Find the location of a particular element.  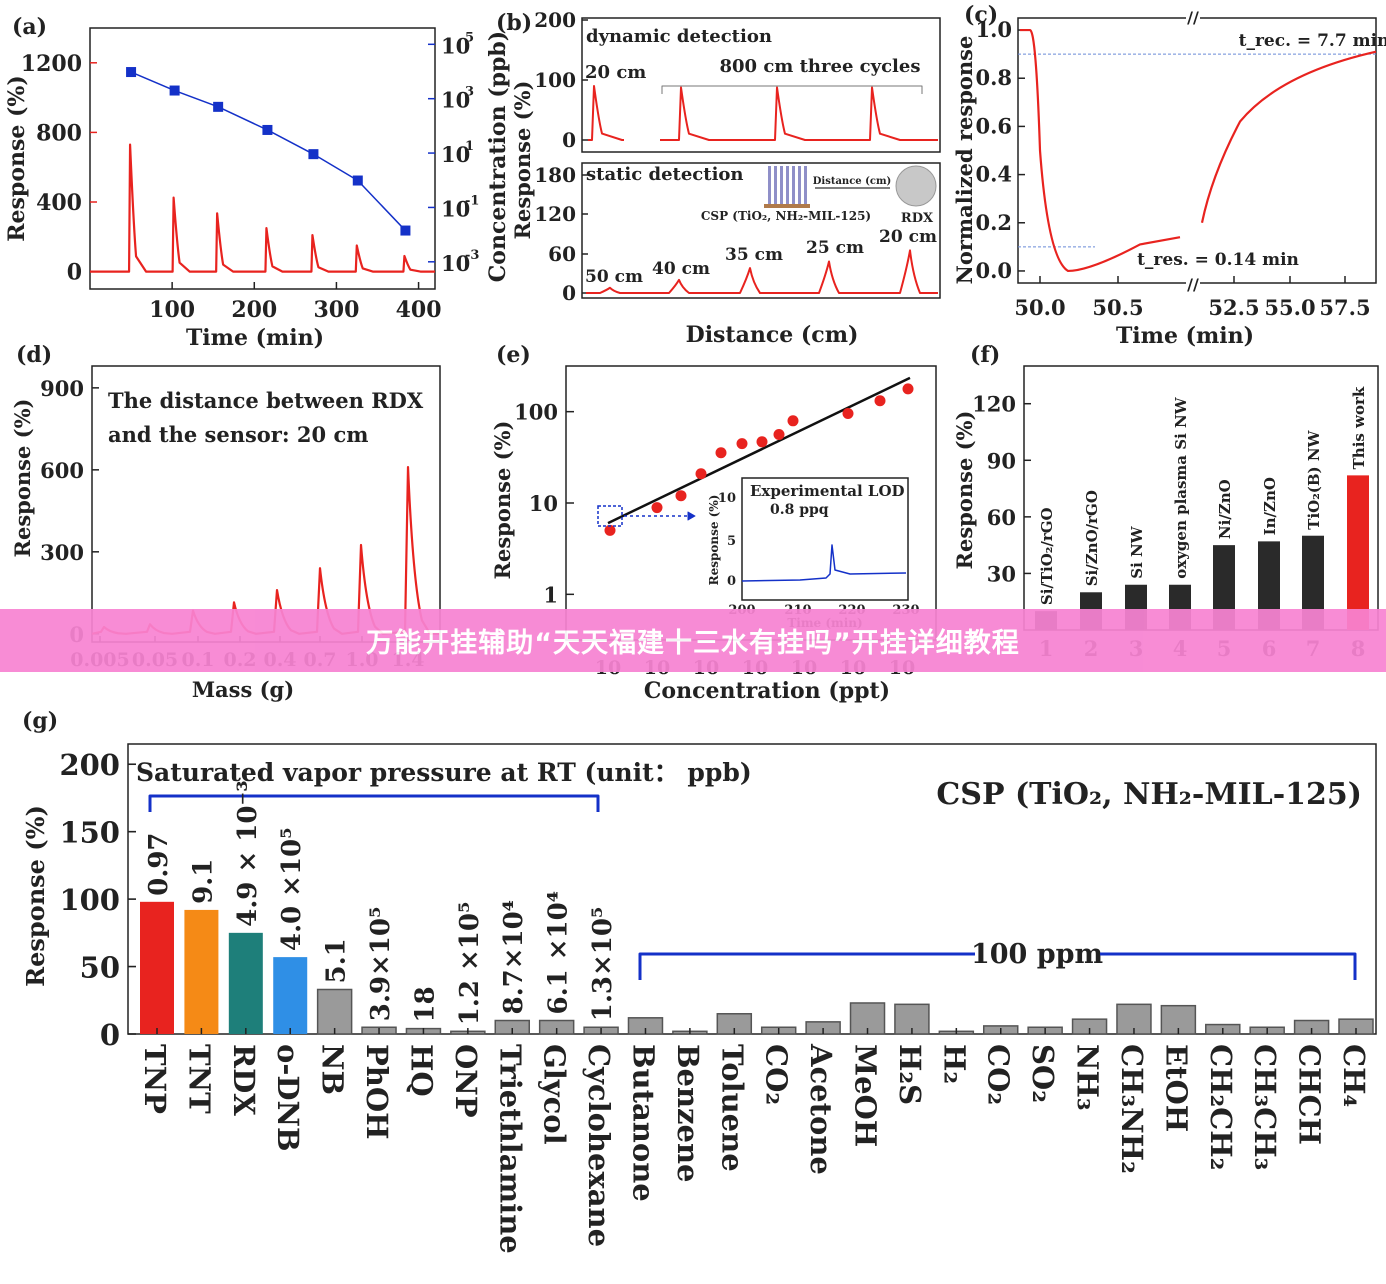

panel-g-category-label: HQ is located at coordinates (421, 1070).